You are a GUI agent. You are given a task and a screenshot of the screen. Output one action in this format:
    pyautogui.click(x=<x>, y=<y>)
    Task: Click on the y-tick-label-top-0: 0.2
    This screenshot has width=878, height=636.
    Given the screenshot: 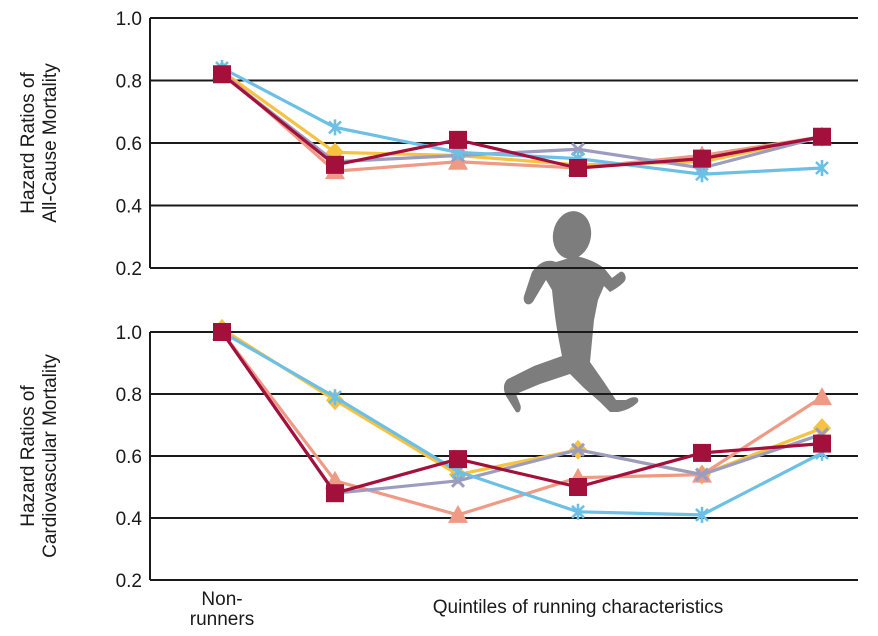 What is the action you would take?
    pyautogui.click(x=129, y=269)
    